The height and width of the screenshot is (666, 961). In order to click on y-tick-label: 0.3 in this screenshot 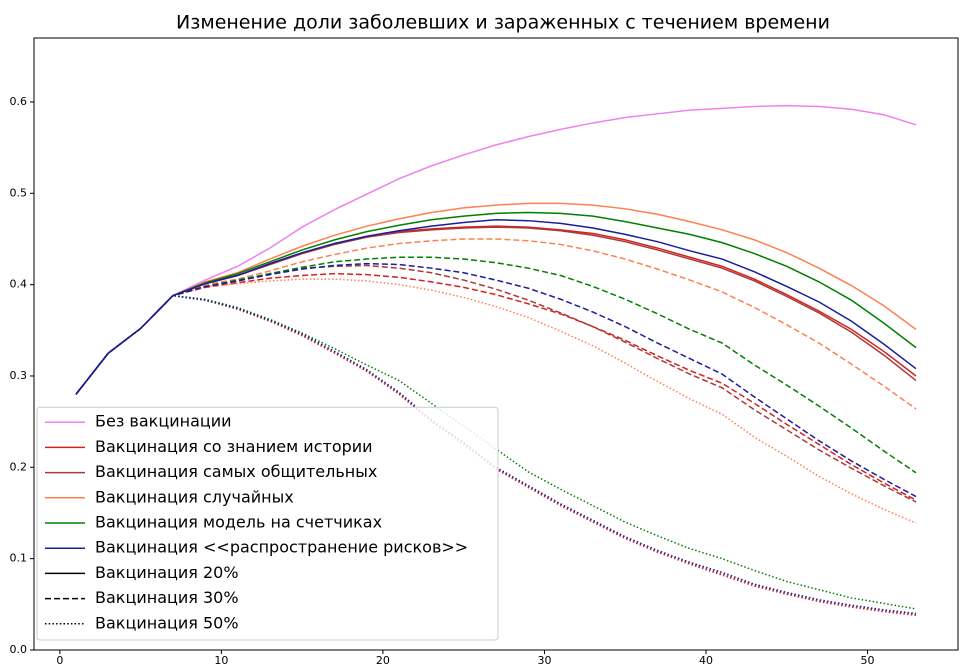, I will do `click(19, 375)`.